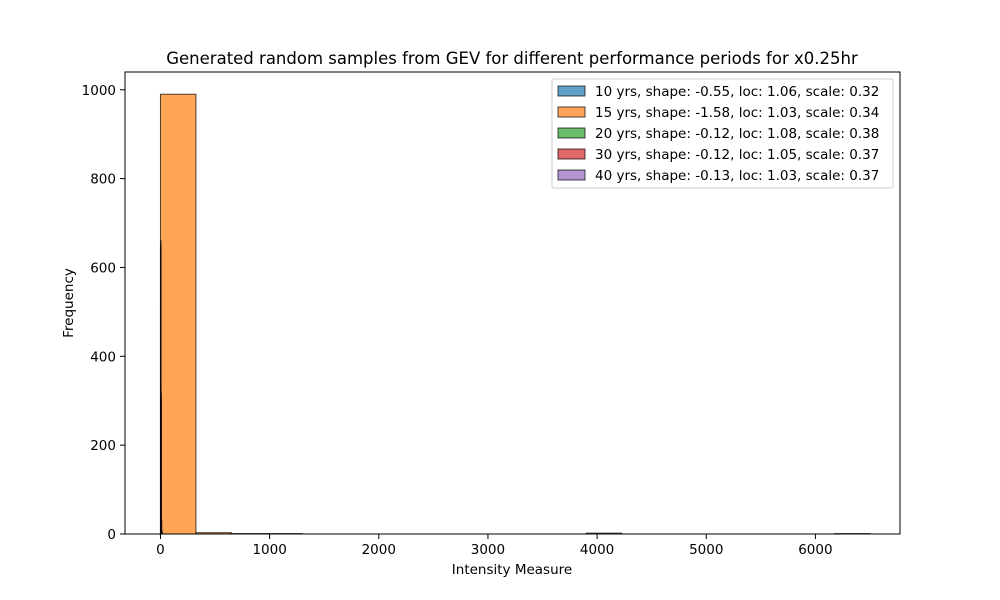 The width and height of the screenshot is (1000, 600). I want to click on y-tick-label: 0, so click(111, 535).